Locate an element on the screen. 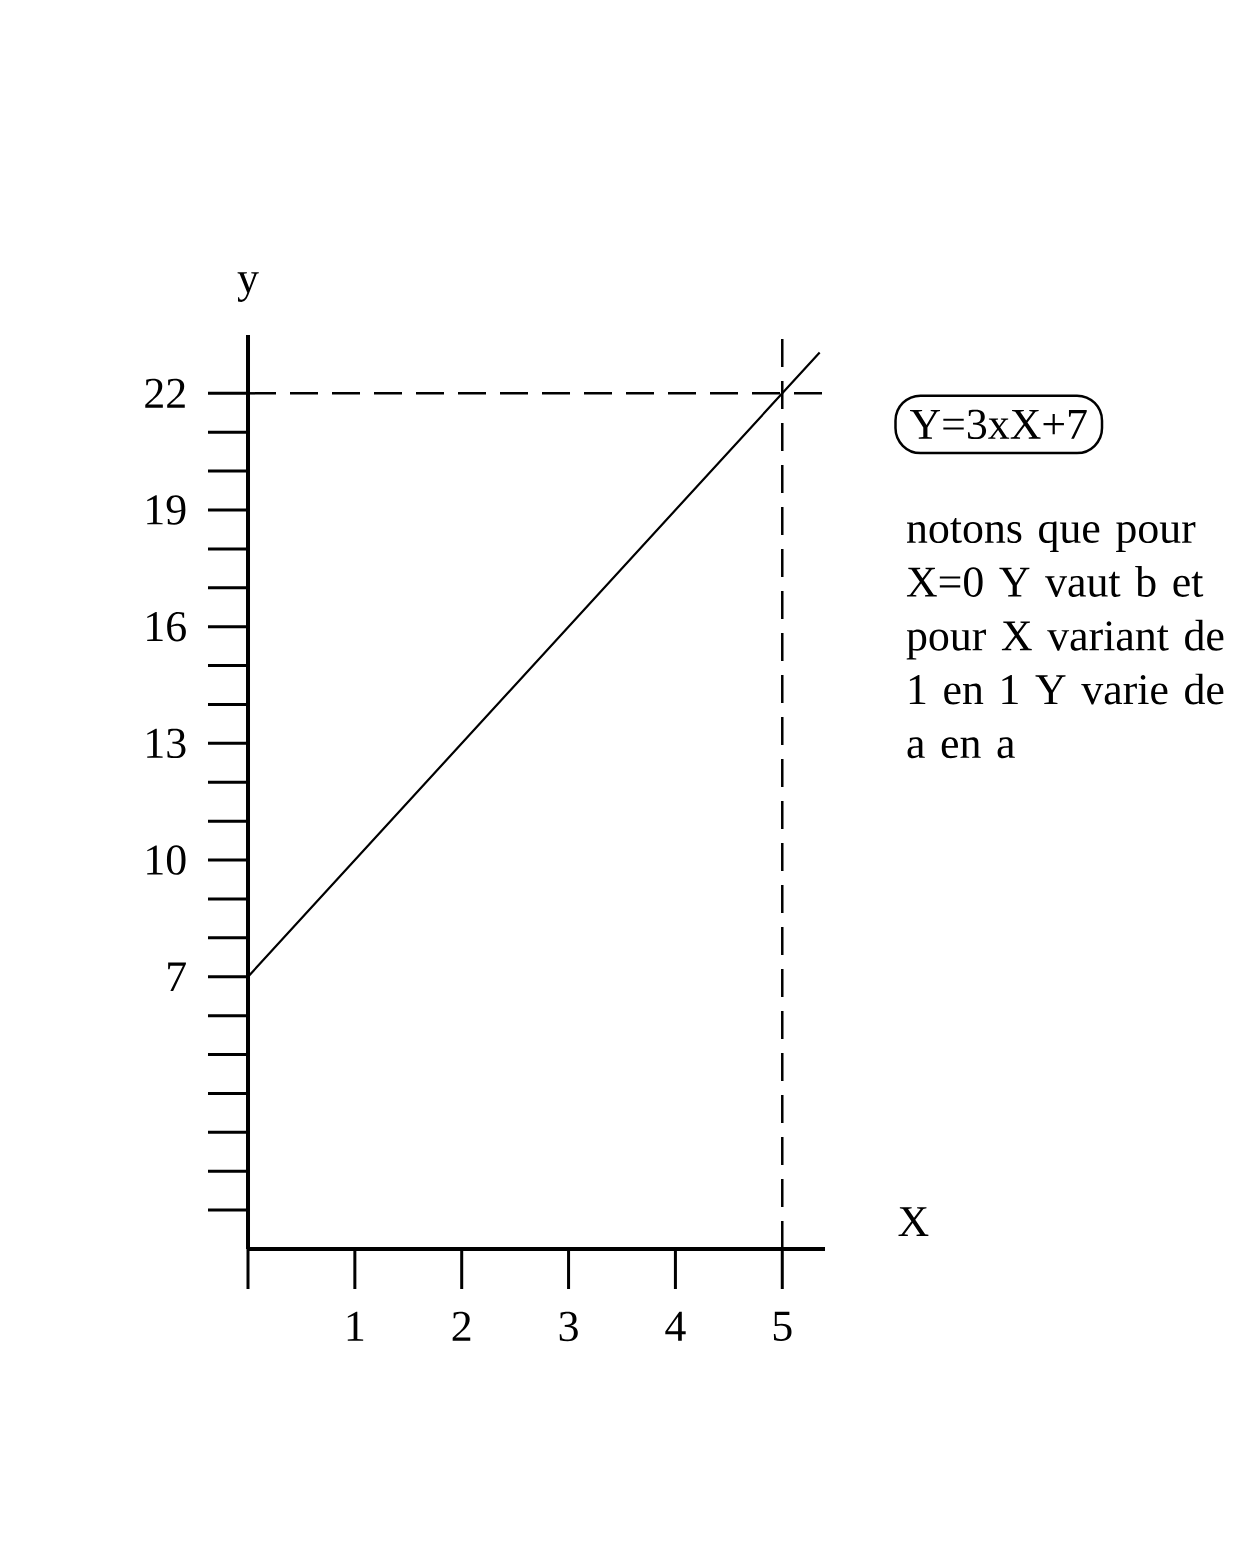  y-tick-label: 22 is located at coordinates (165, 393).